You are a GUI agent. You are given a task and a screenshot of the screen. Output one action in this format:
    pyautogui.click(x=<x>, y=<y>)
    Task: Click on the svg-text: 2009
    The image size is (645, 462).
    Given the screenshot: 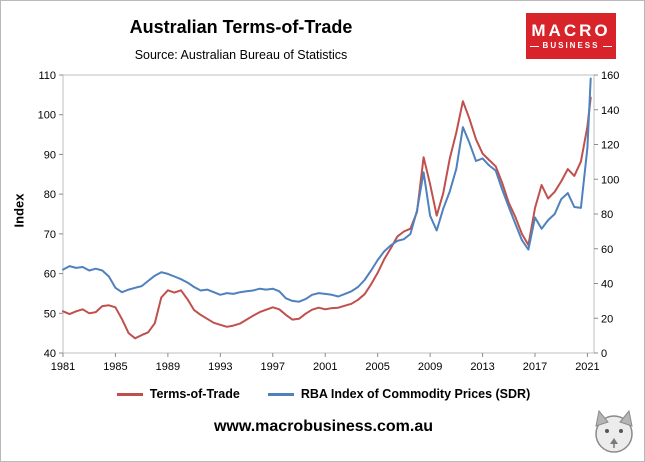 What is the action you would take?
    pyautogui.click(x=430, y=366)
    